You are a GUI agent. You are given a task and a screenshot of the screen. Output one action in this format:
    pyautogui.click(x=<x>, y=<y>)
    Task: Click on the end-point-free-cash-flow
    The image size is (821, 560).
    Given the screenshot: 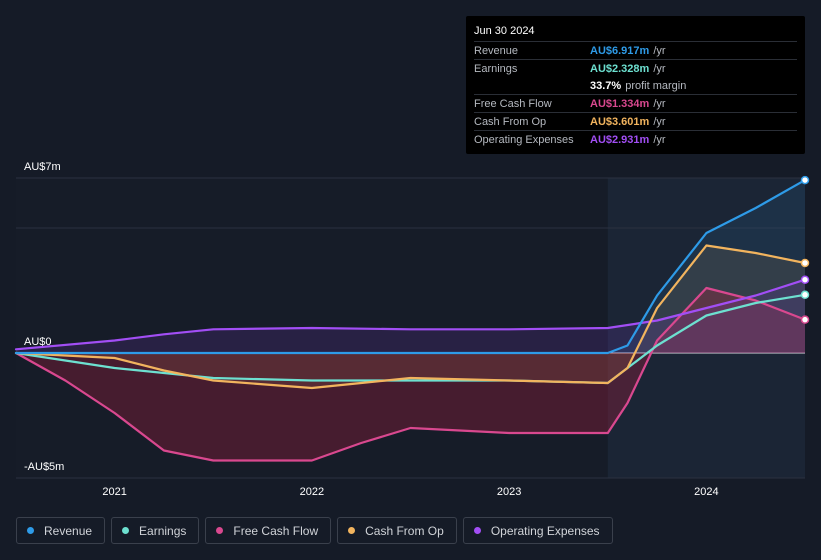 What is the action you would take?
    pyautogui.click(x=805, y=319)
    